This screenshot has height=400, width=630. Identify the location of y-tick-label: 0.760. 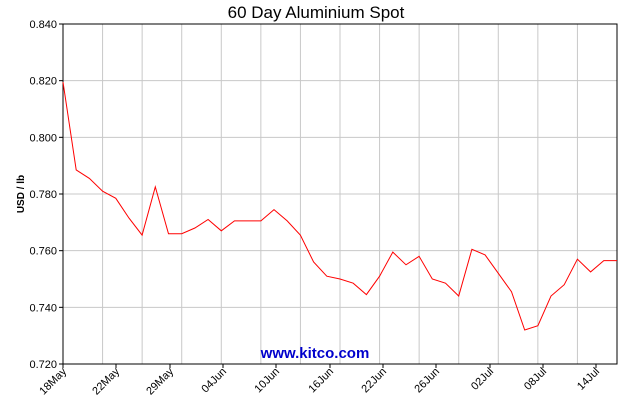
(43, 252).